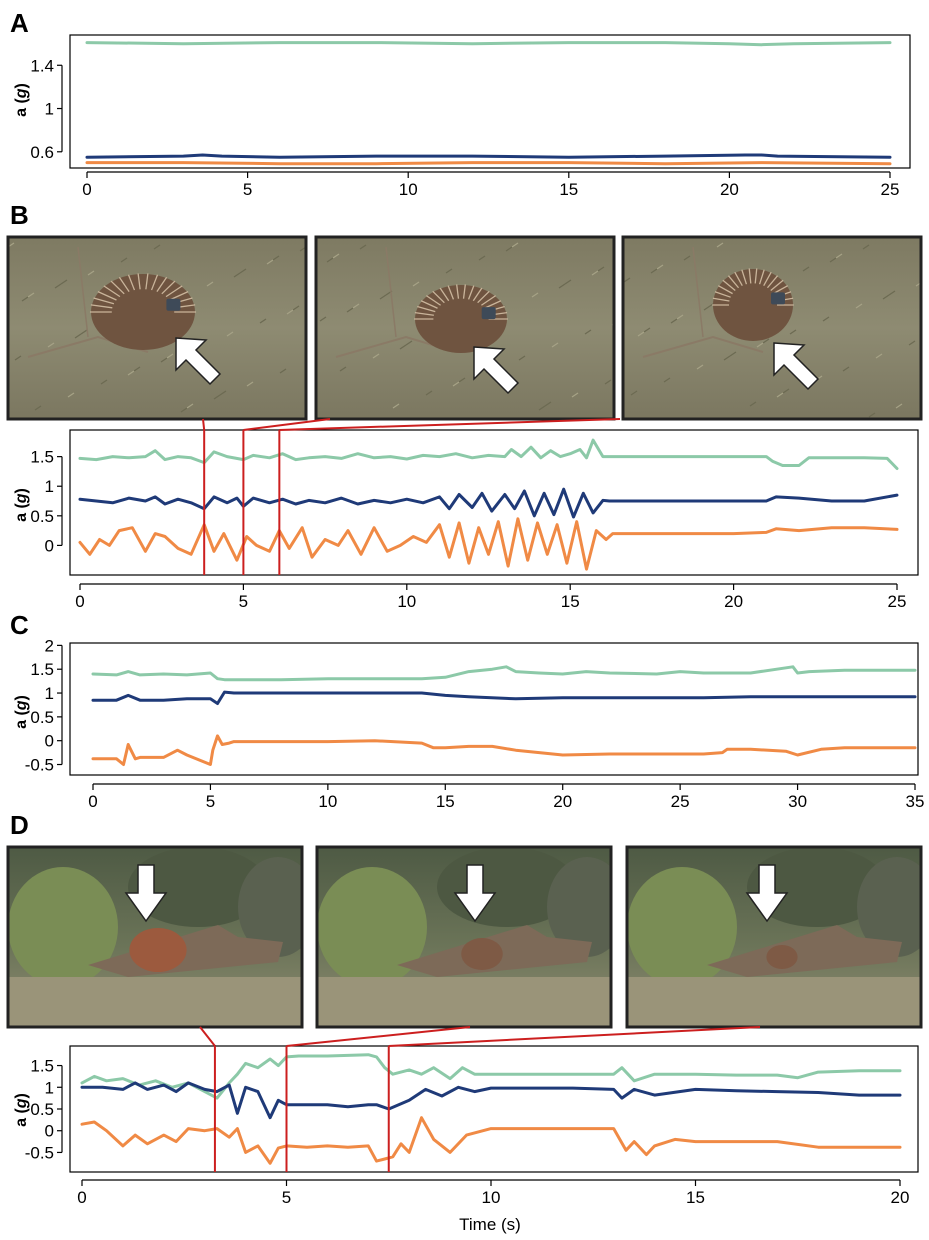 The image size is (929, 1240). Describe the element at coordinates (42, 457) in the screenshot. I see `y-tick-label: 1.5` at that location.